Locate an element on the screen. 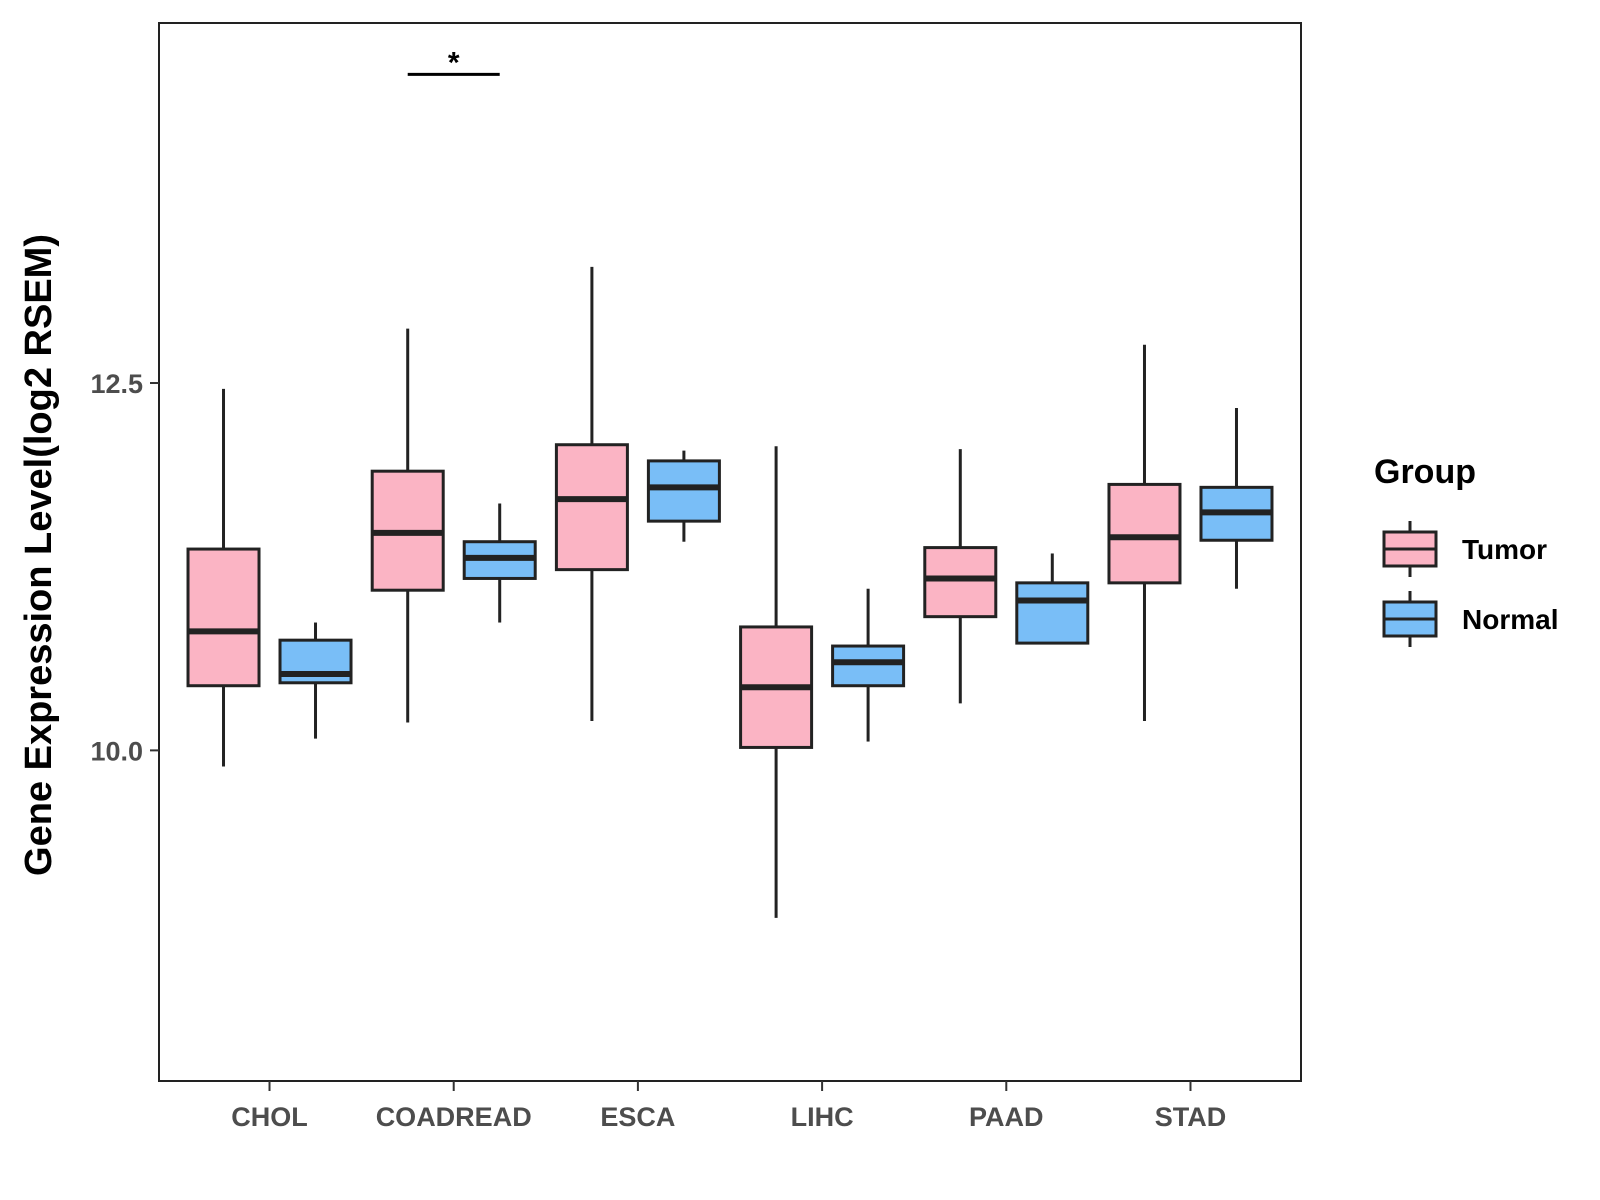  legend-entry-normal: Normal is located at coordinates (1470, 619).